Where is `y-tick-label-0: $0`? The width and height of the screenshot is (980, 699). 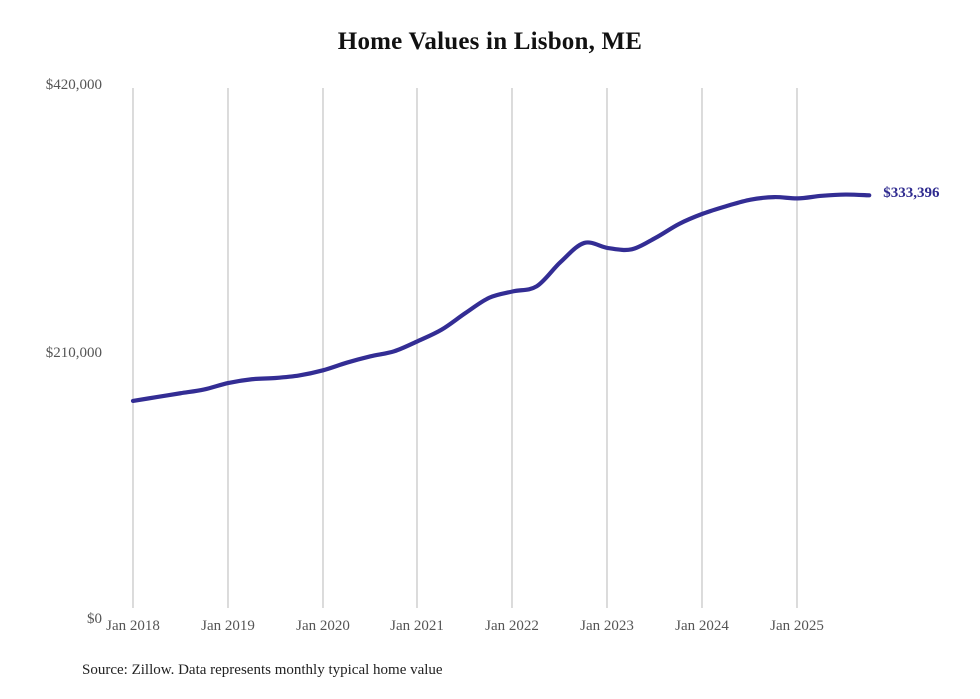
y-tick-label-0: $0 is located at coordinates (94, 619).